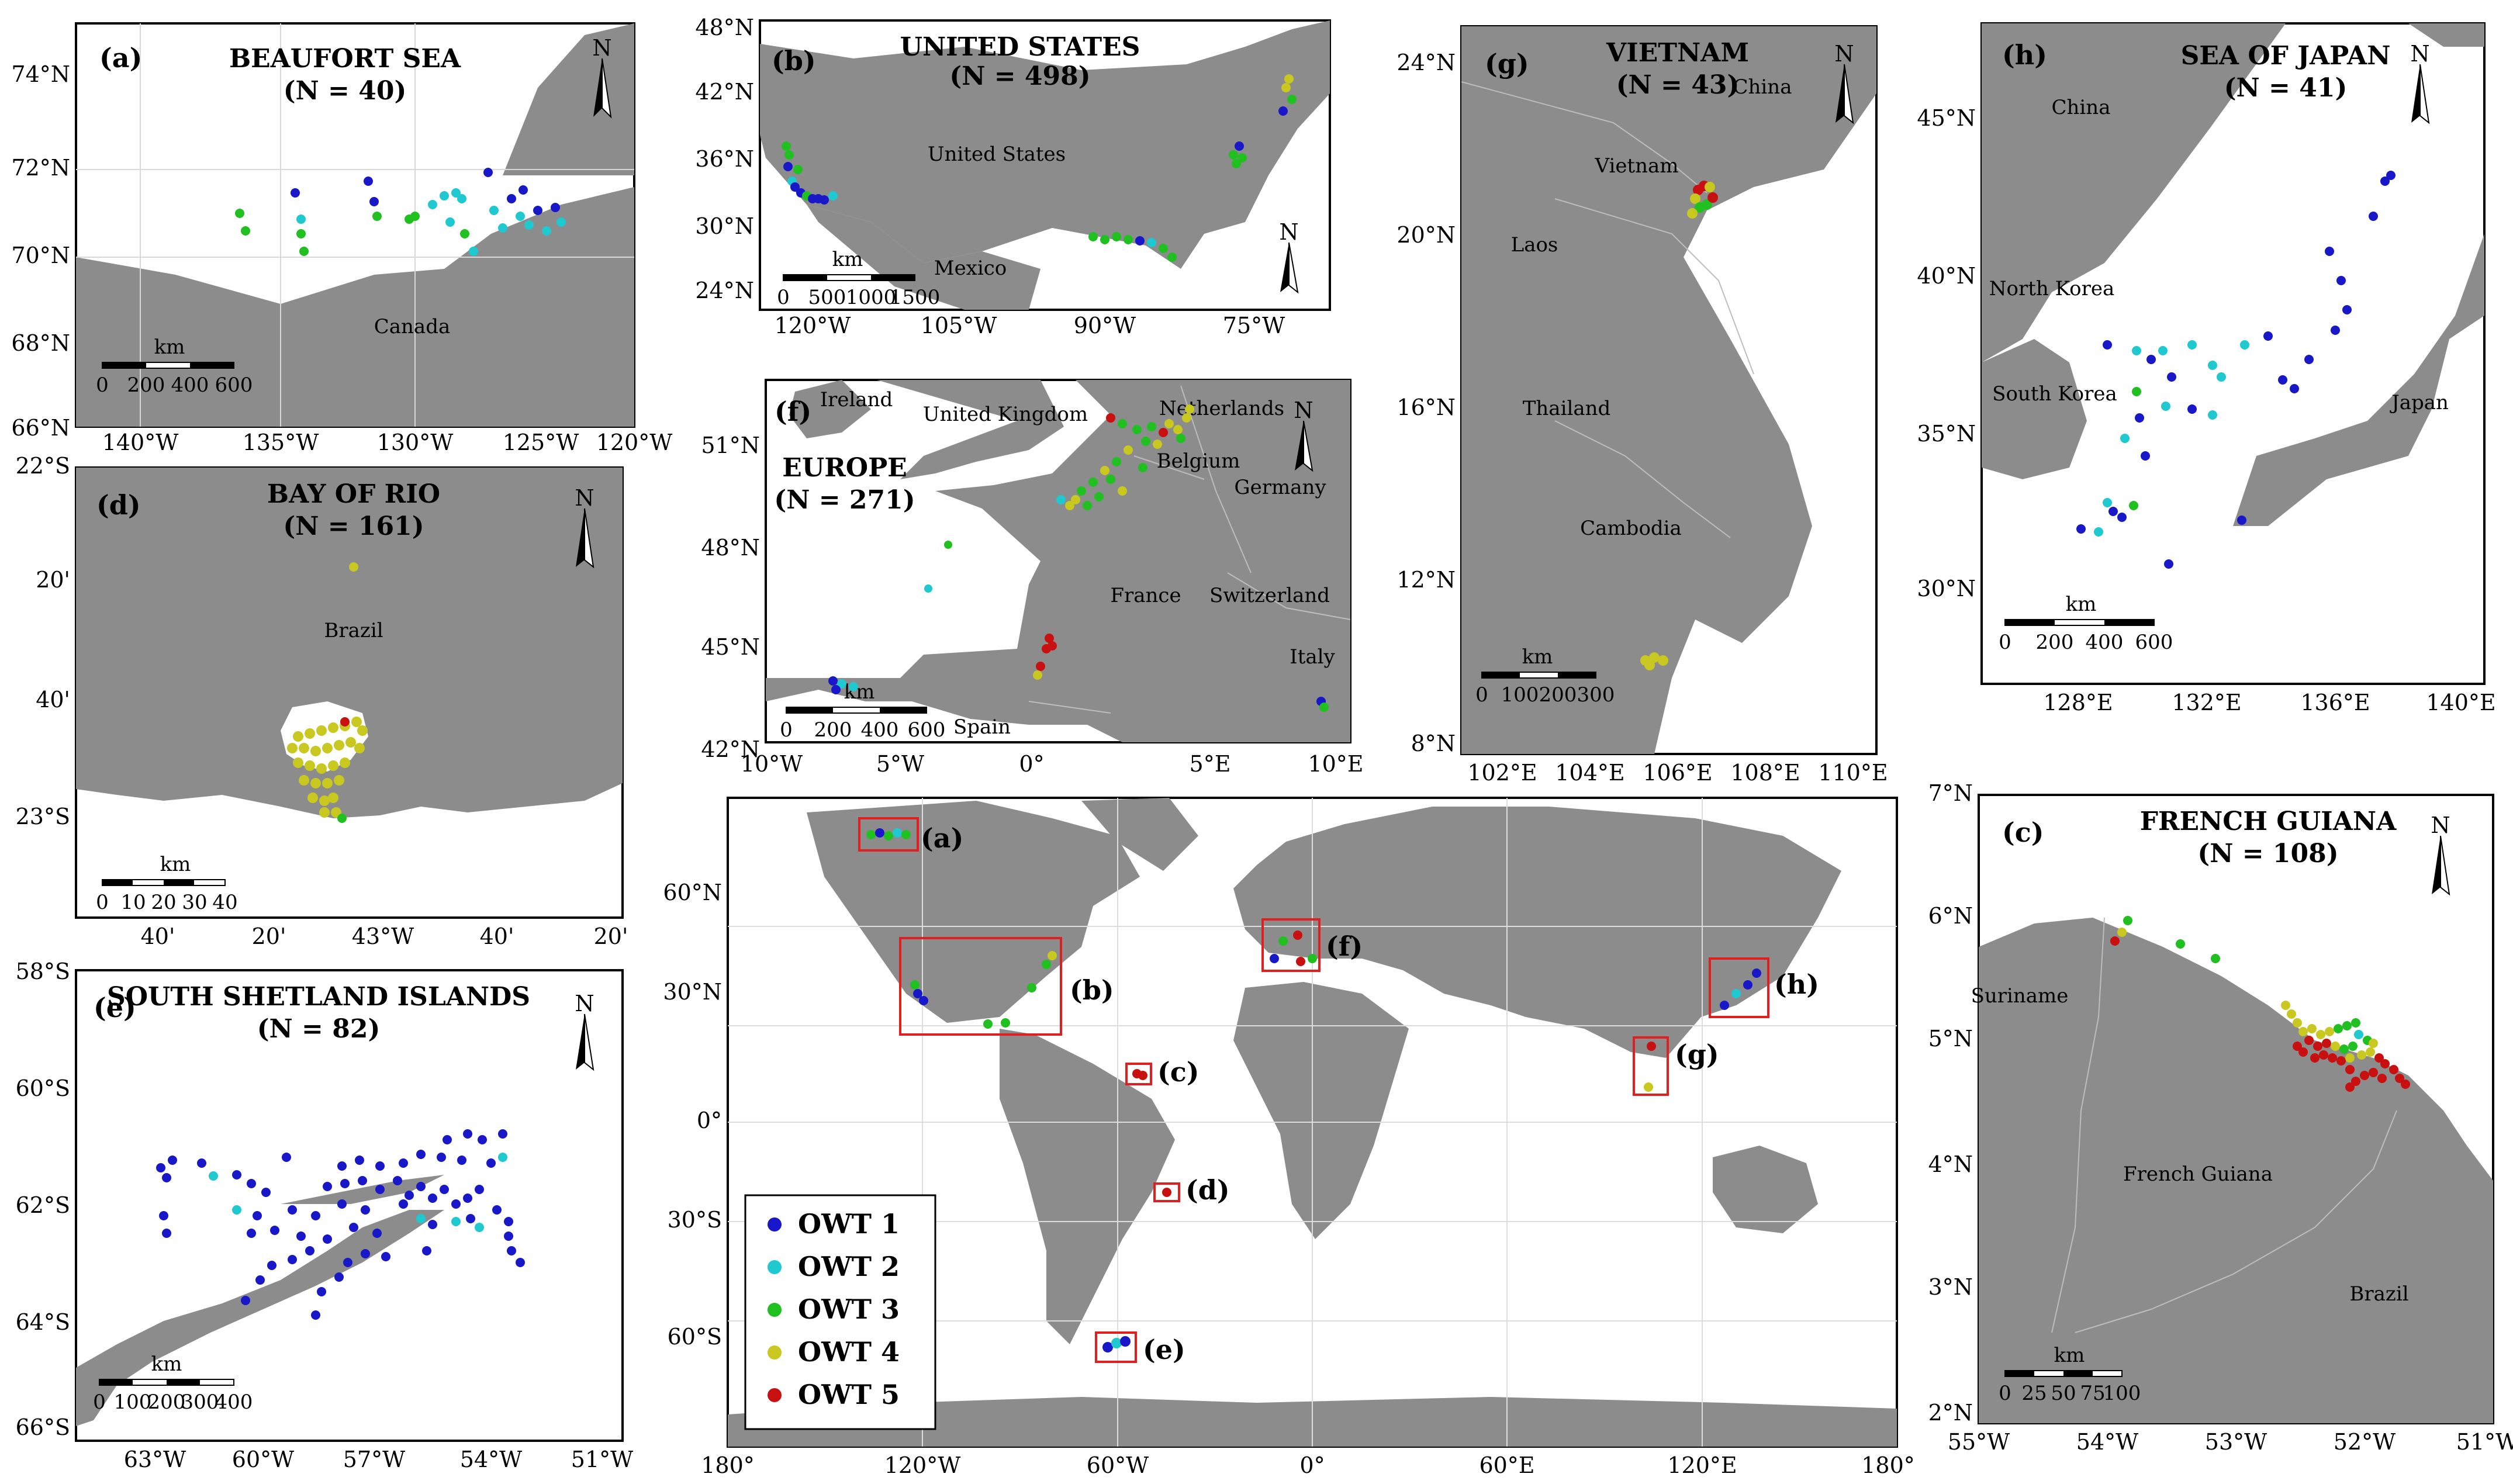  I want to click on svg-text: 125°W, so click(541, 442).